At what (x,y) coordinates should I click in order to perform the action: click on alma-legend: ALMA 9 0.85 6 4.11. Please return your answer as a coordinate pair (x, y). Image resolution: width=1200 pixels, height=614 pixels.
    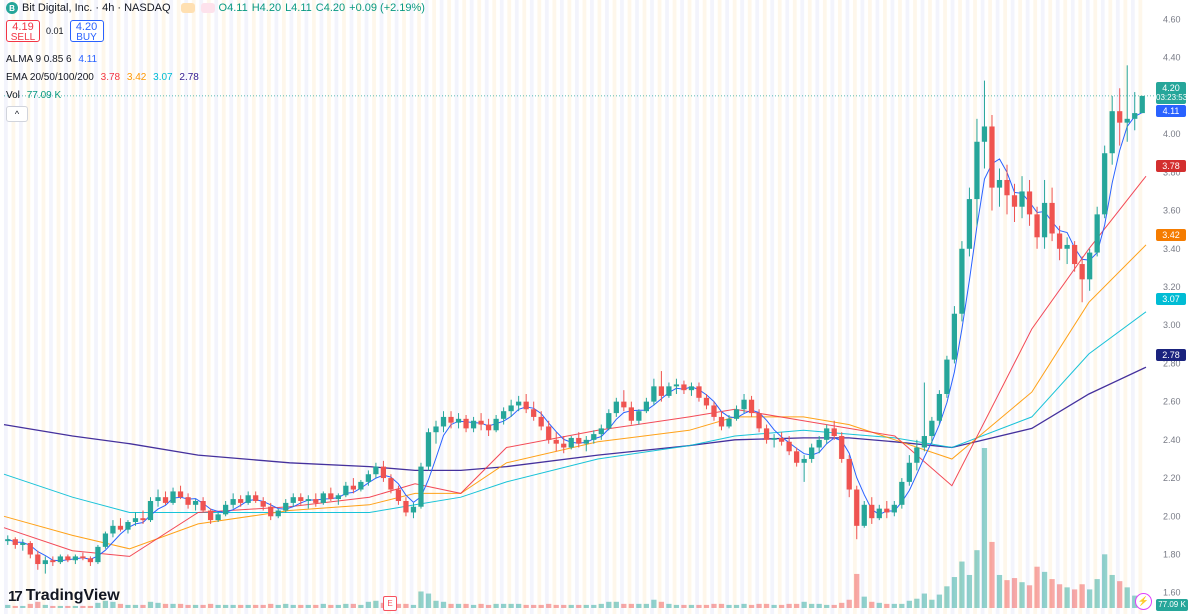
    Looking at the image, I should click on (51, 59).